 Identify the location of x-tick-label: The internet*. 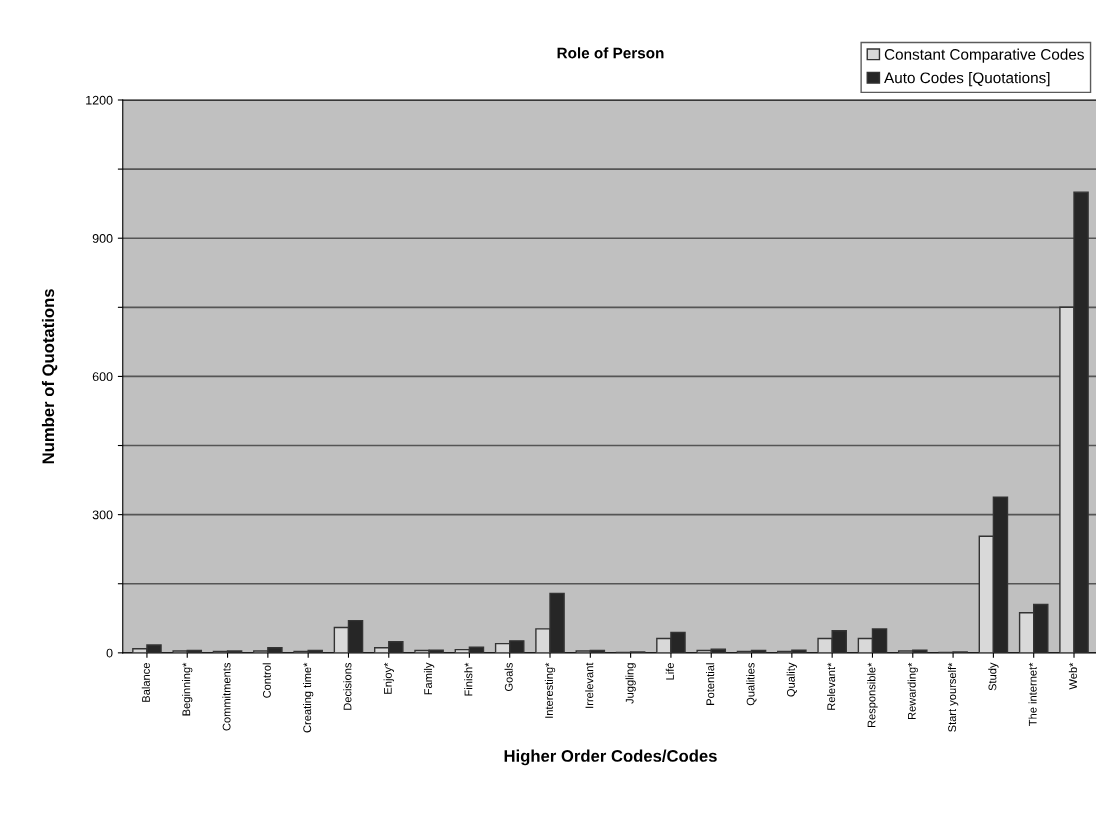
(1032, 694).